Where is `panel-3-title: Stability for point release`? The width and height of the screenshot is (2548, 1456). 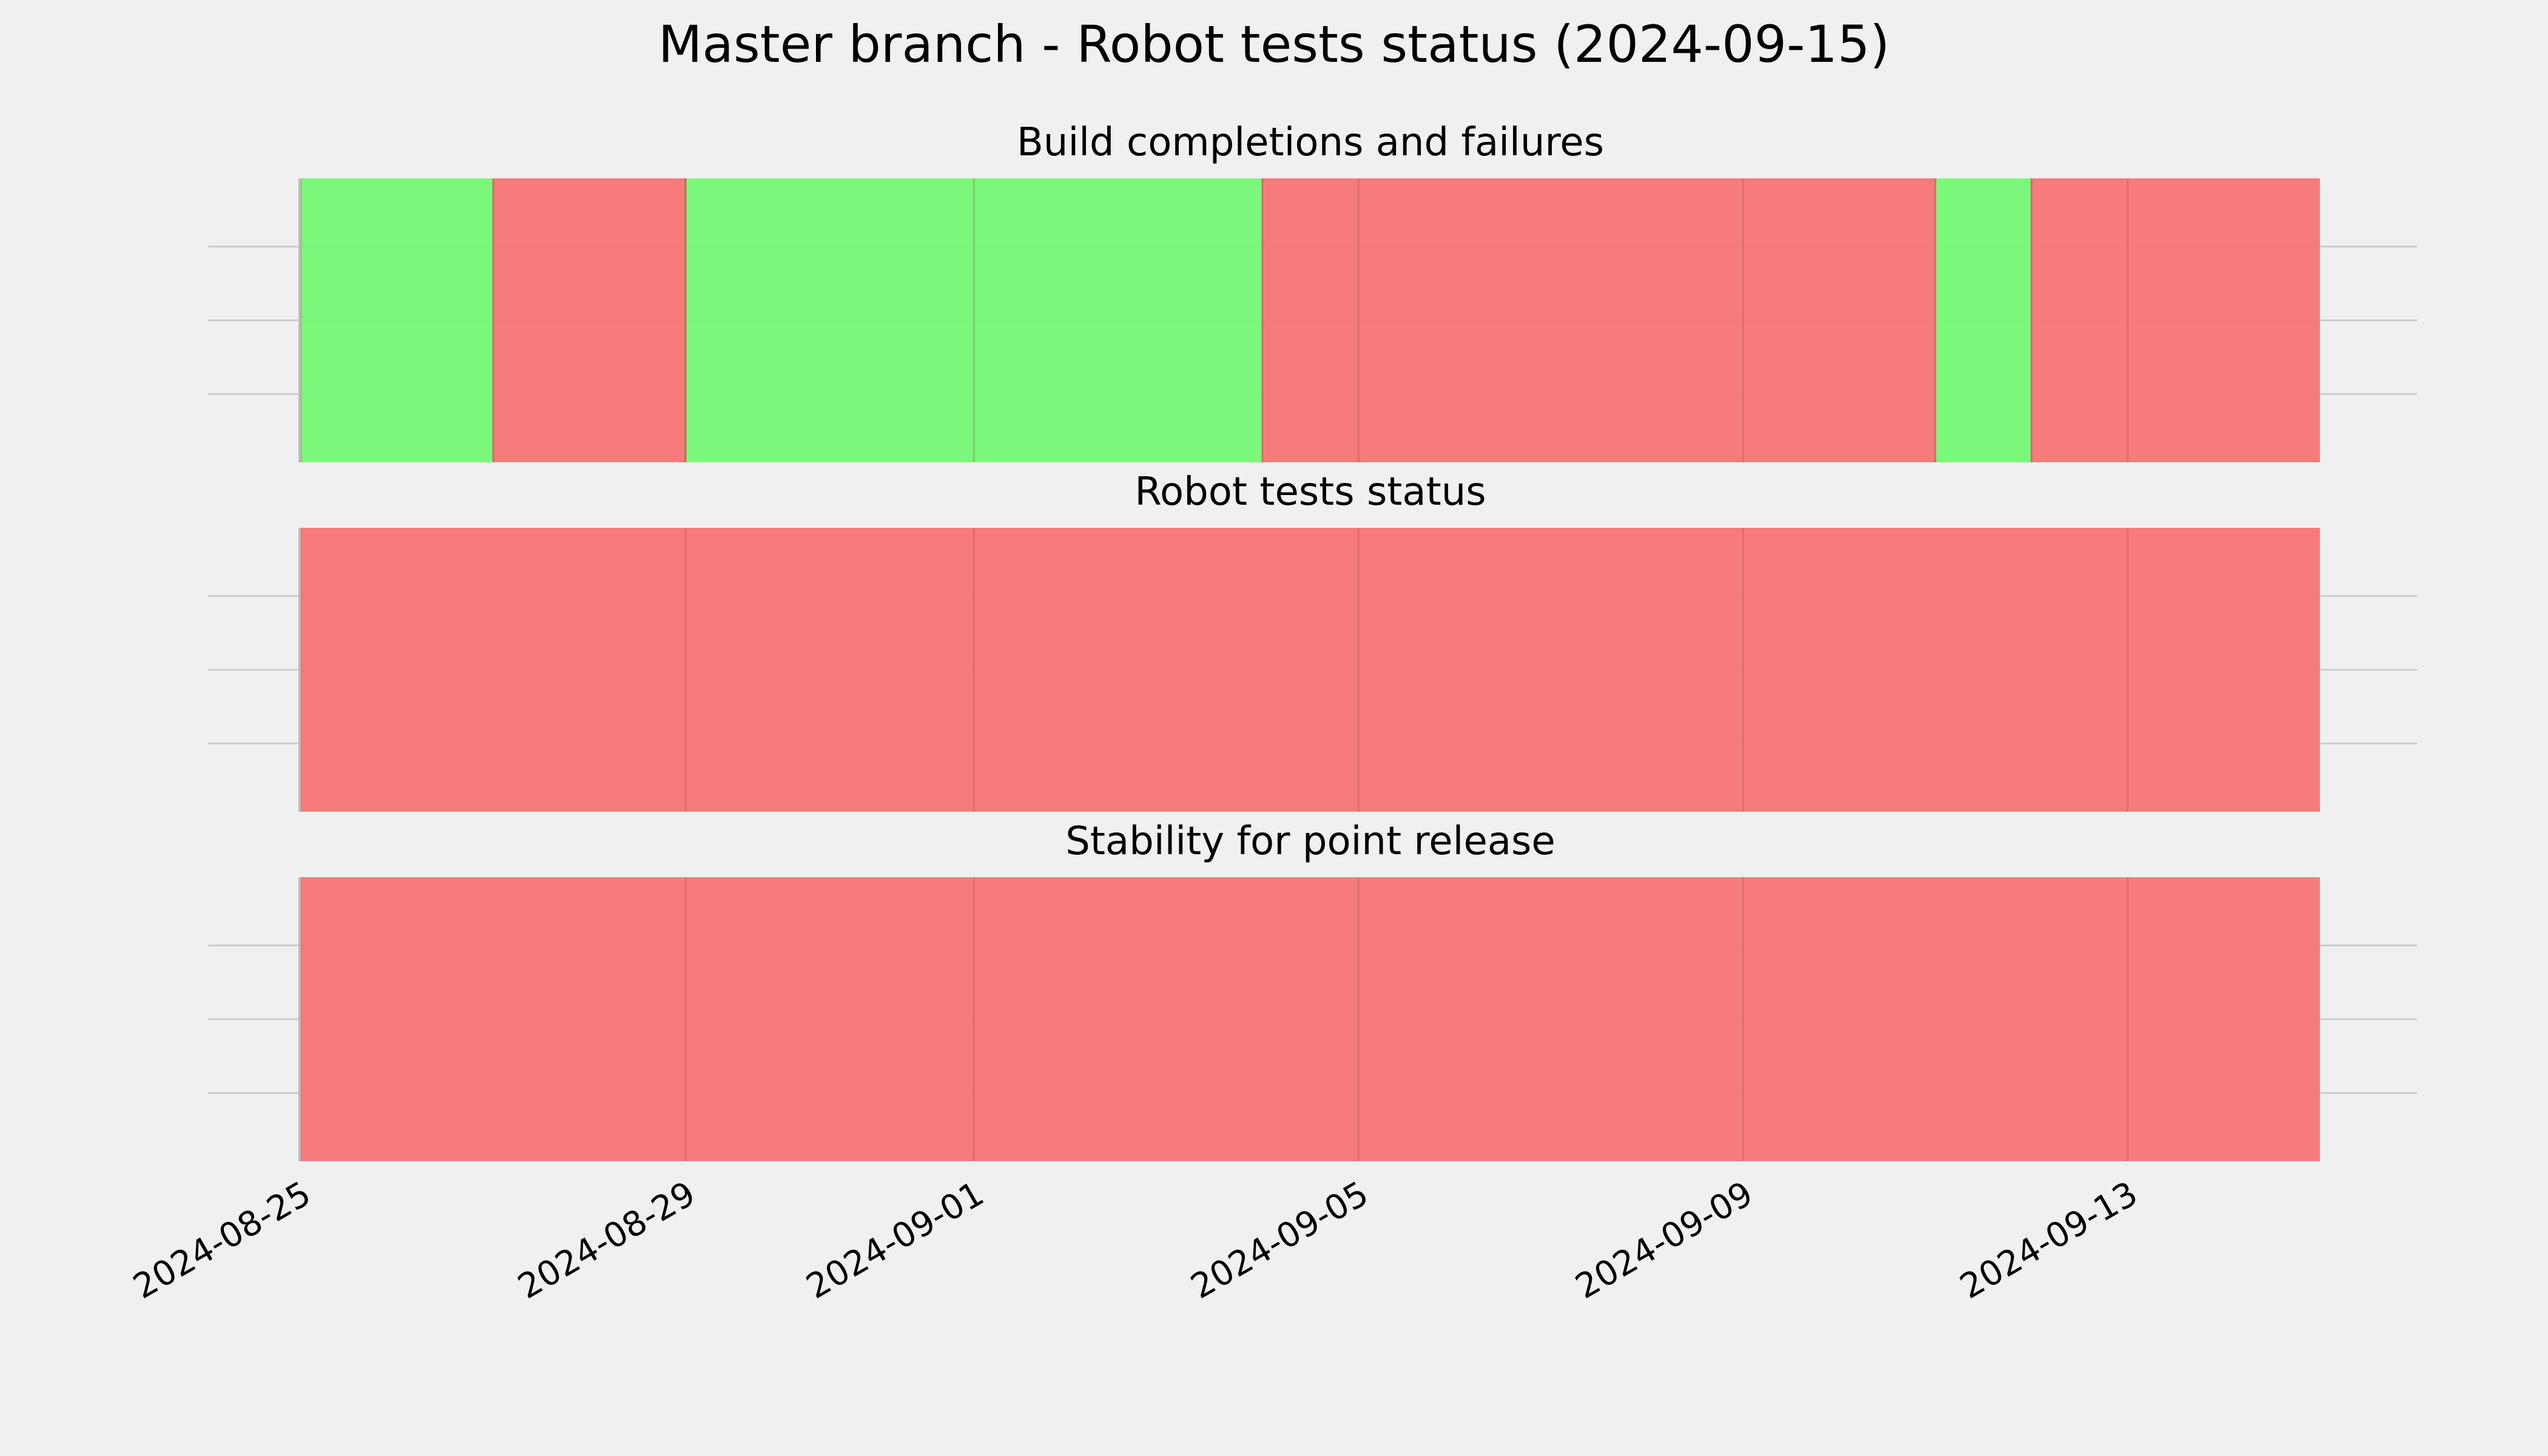
panel-3-title: Stability for point release is located at coordinates (1310, 841).